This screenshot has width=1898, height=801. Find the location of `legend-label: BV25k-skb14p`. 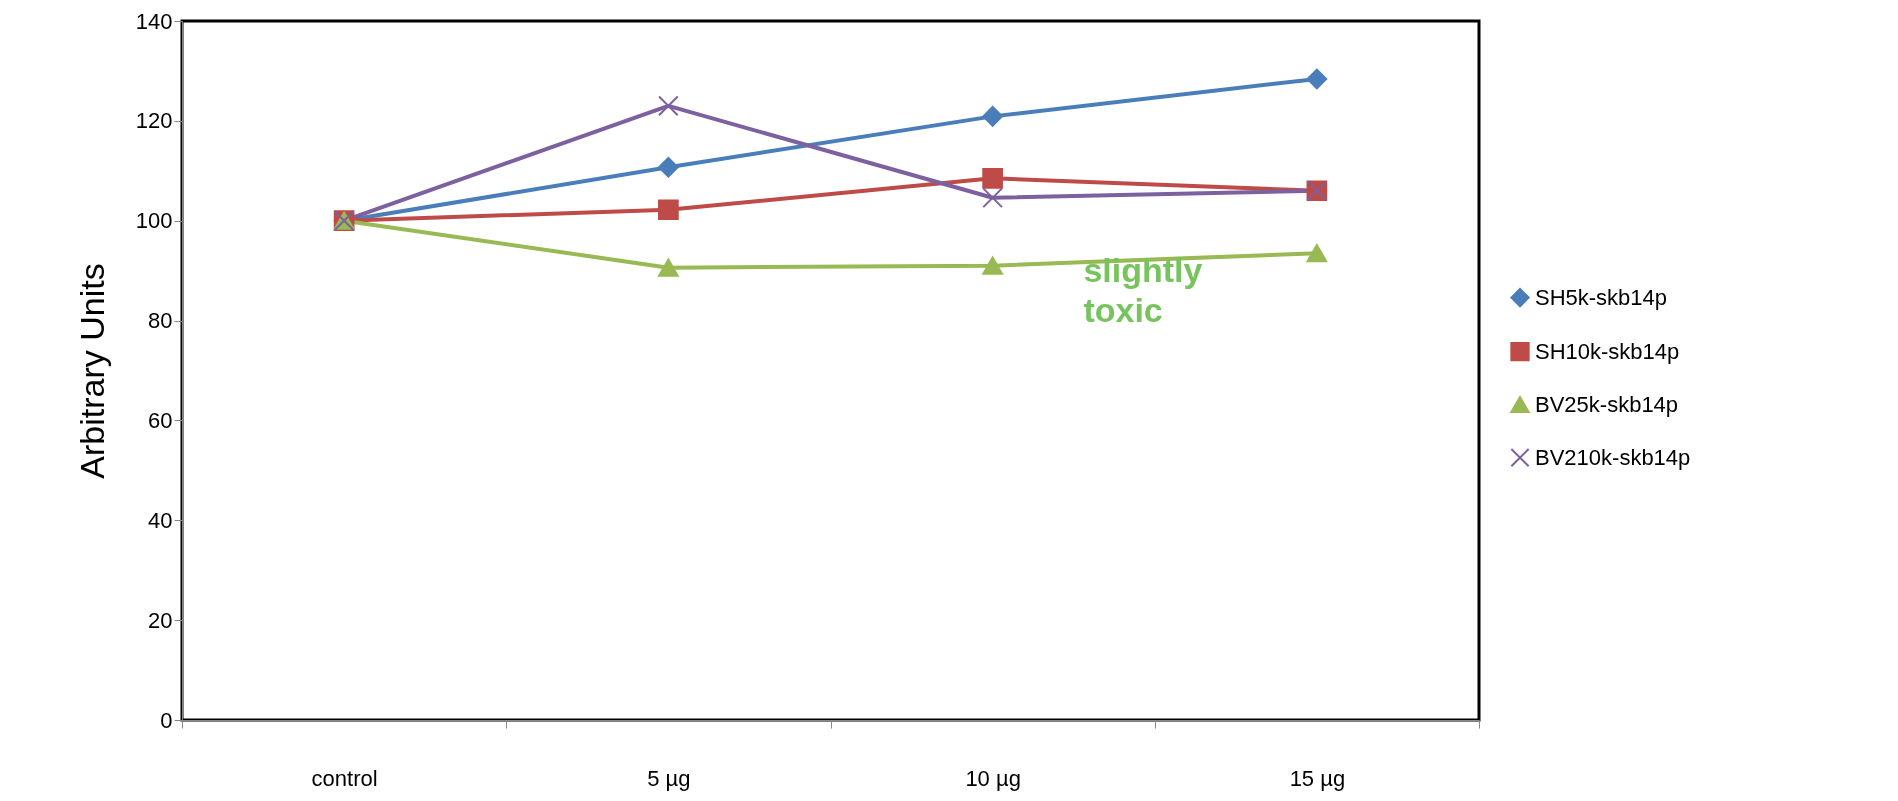

legend-label: BV25k-skb14p is located at coordinates (1607, 404).